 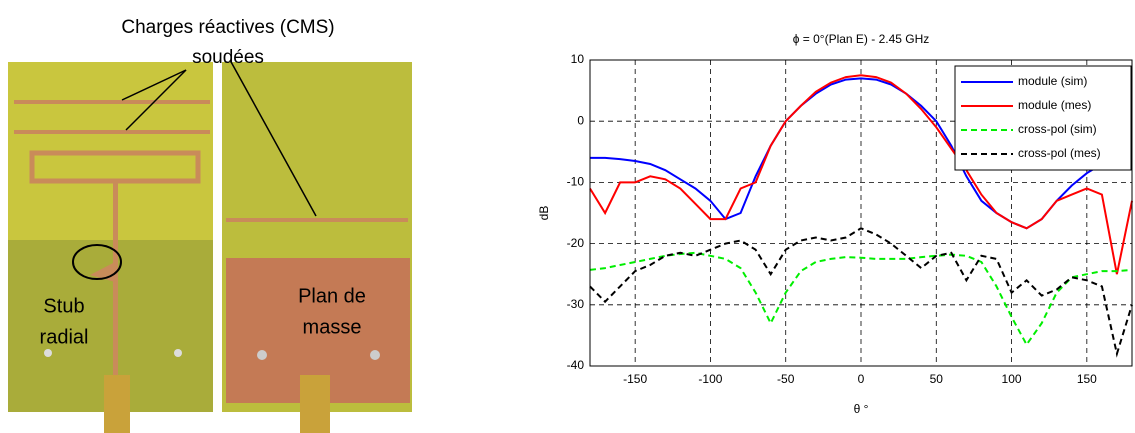 What do you see at coordinates (635, 379) in the screenshot?
I see `x-tick-label: -150` at bounding box center [635, 379].